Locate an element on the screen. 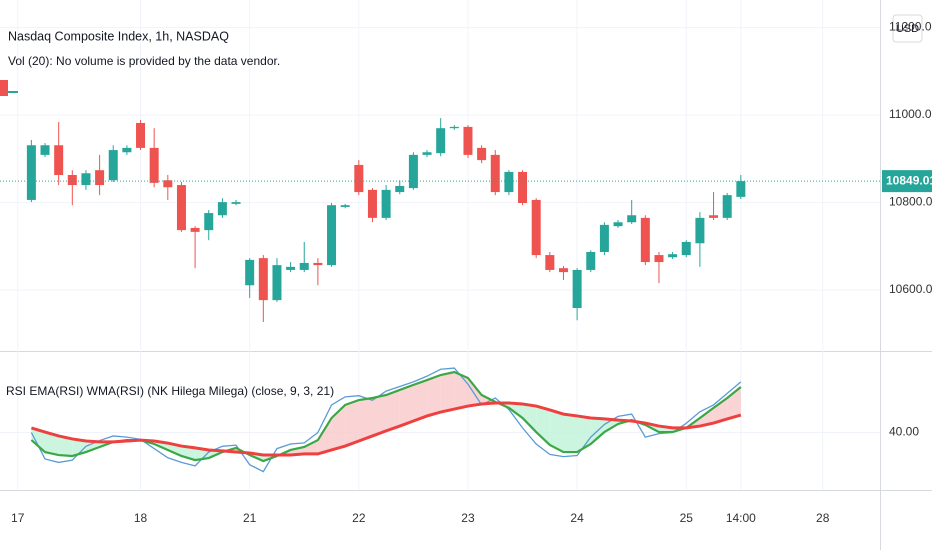  time-tick-label: 21 is located at coordinates (250, 518).